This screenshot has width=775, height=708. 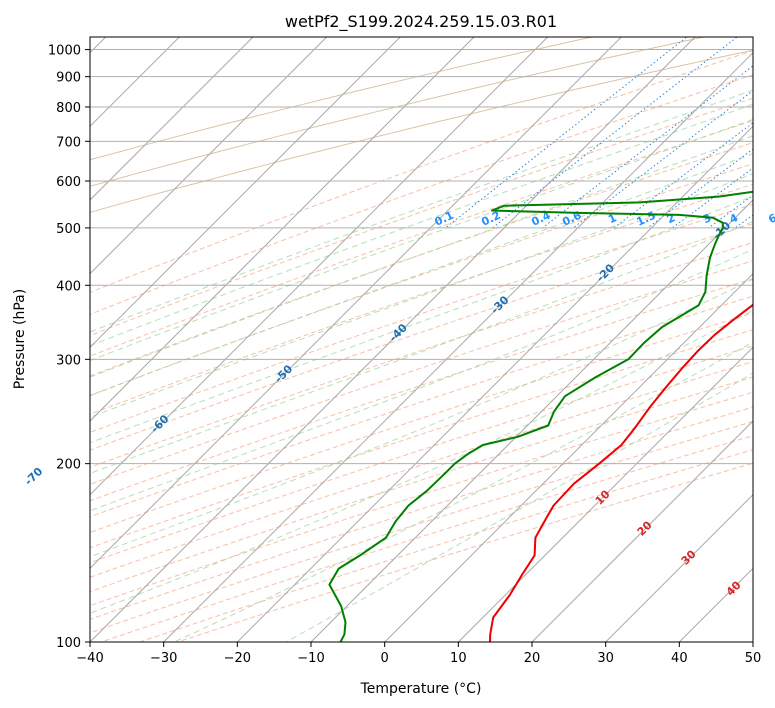 I want to click on y-tick-label: 700, so click(x=68, y=142).